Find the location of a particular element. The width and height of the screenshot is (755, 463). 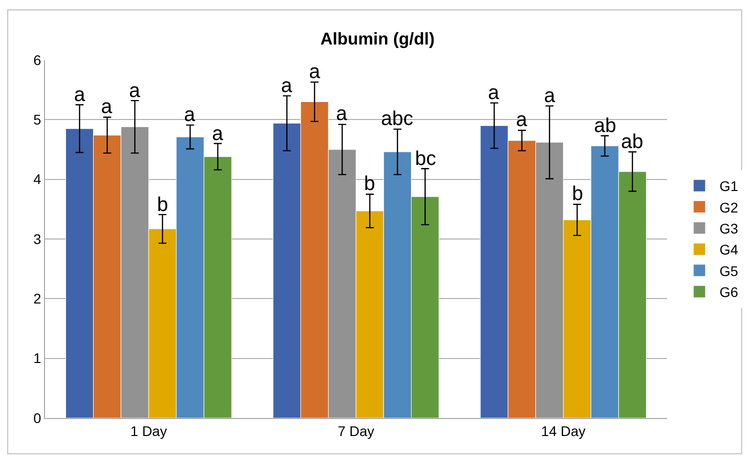

y-tick-label: 5 is located at coordinates (37, 120).